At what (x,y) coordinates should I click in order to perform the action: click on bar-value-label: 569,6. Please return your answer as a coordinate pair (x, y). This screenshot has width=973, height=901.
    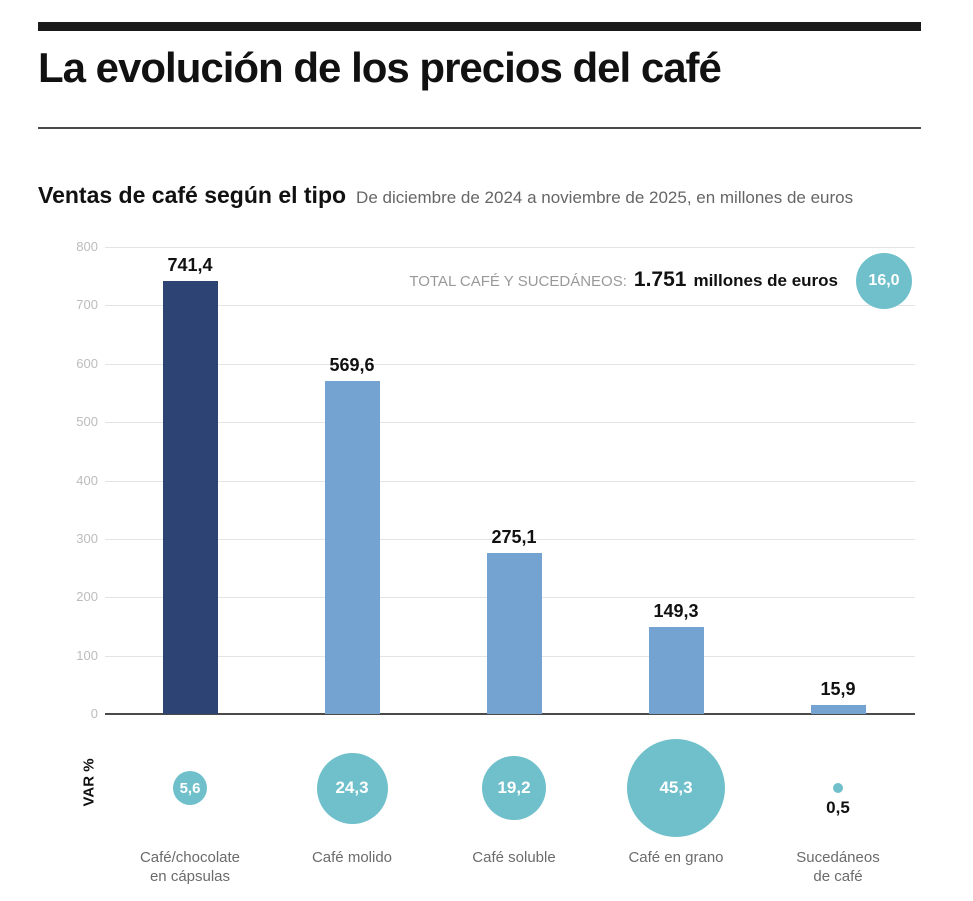
    Looking at the image, I should click on (352, 365).